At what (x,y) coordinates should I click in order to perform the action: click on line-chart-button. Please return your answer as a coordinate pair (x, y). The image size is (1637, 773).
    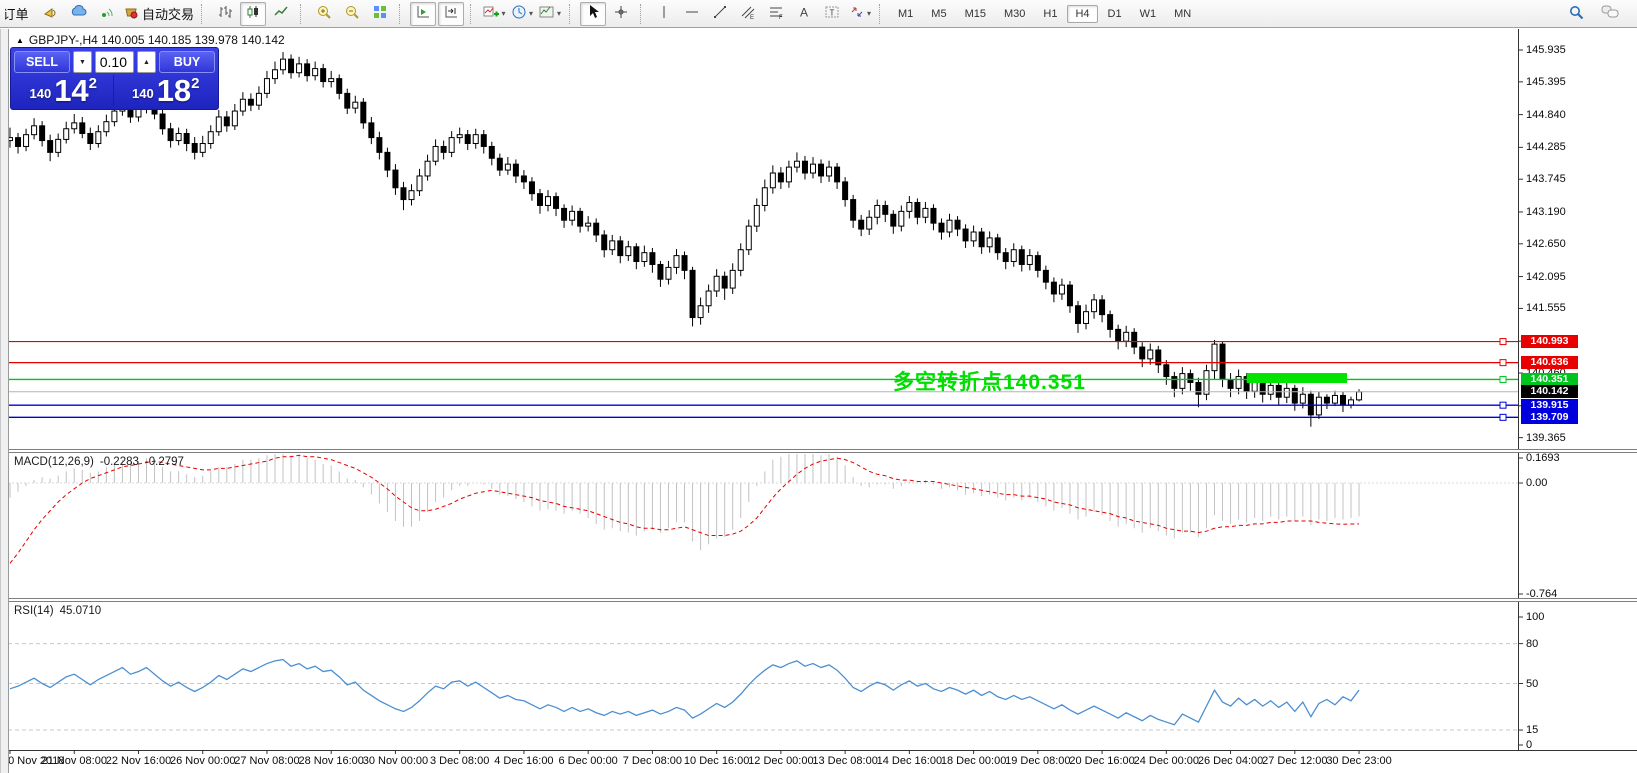
    Looking at the image, I should click on (281, 14).